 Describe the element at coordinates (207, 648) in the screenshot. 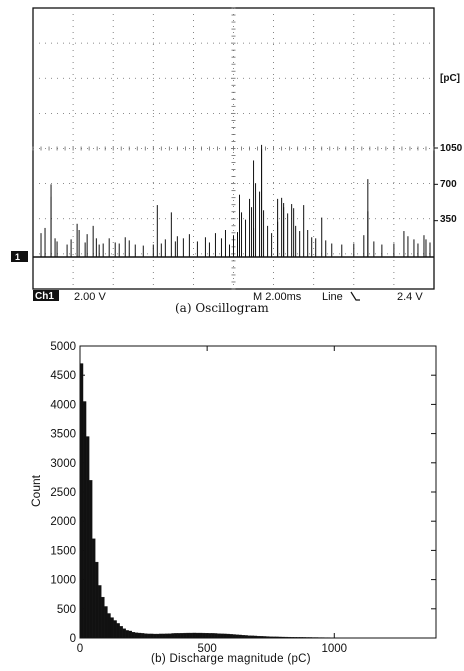

I see `x-tick-label: 500` at that location.